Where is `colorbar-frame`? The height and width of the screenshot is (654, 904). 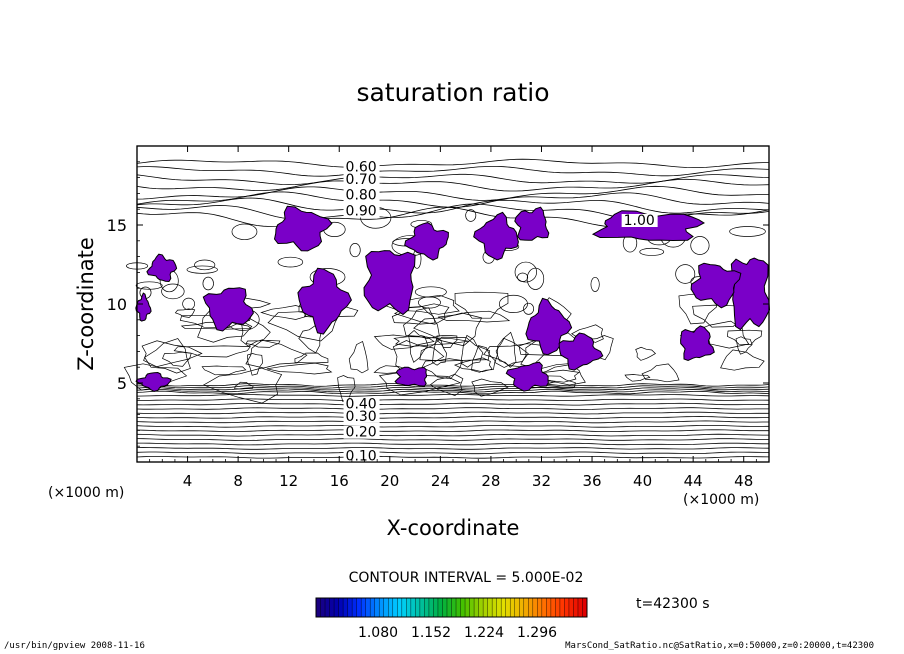
colorbar-frame is located at coordinates (451, 607).